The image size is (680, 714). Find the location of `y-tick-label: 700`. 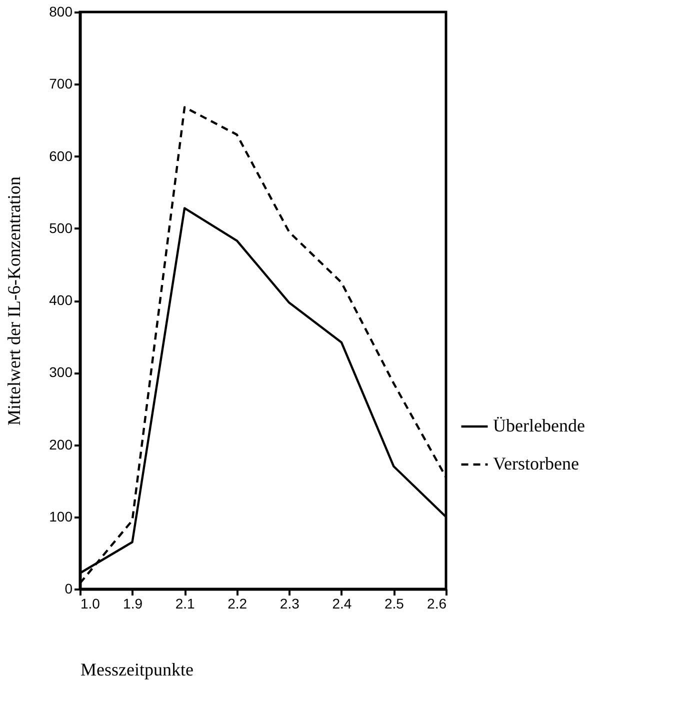

y-tick-label: 700 is located at coordinates (61, 84).